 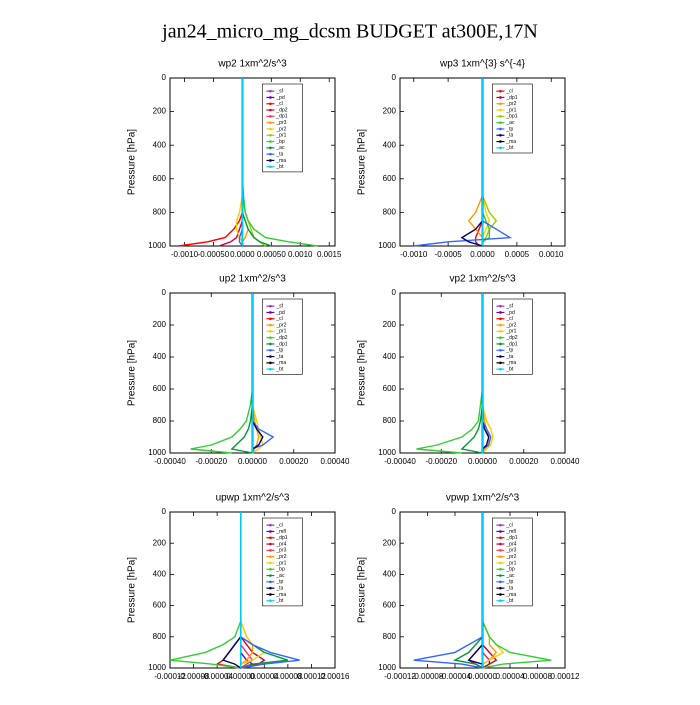 What do you see at coordinates (252, 279) in the screenshot?
I see `panel-title: up2 1xm^2/s^3` at bounding box center [252, 279].